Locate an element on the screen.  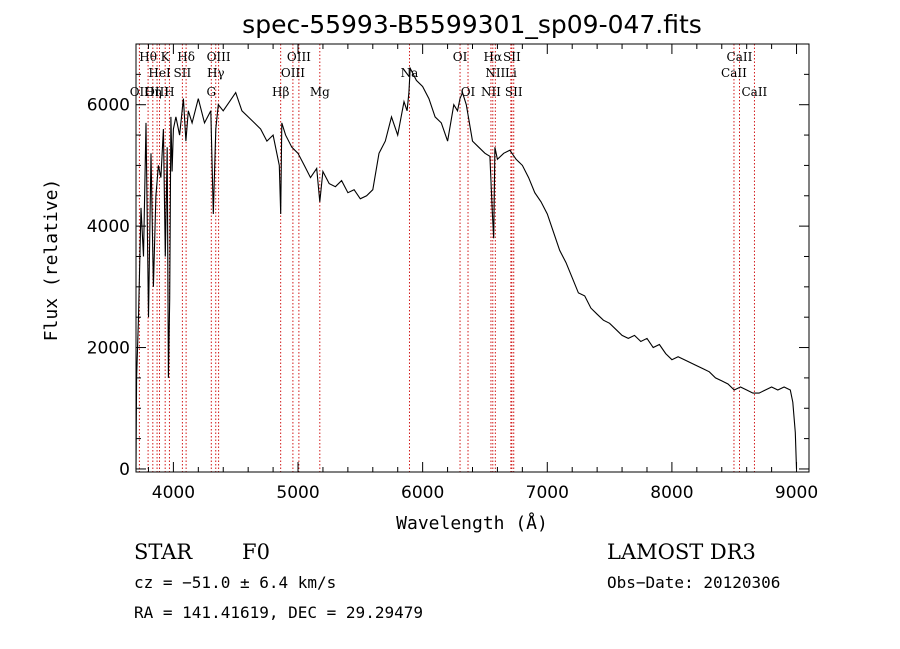
y-tick-label-4000: 4000 is located at coordinates (108, 227).